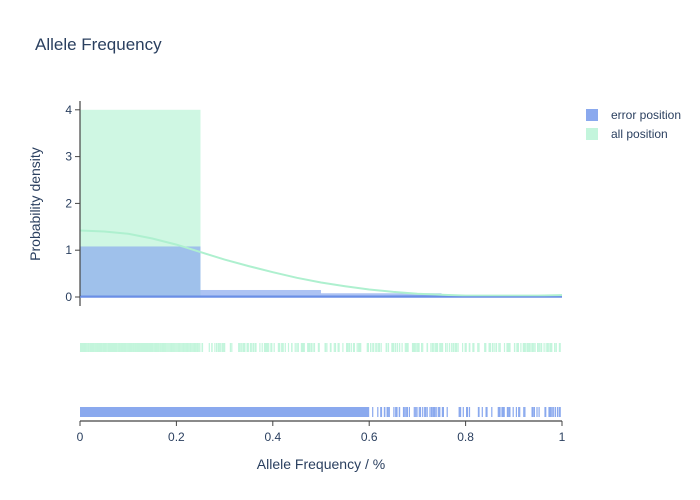 Image resolution: width=700 pixels, height=500 pixels. Describe the element at coordinates (68, 157) in the screenshot. I see `y-tick-label: 3` at that location.